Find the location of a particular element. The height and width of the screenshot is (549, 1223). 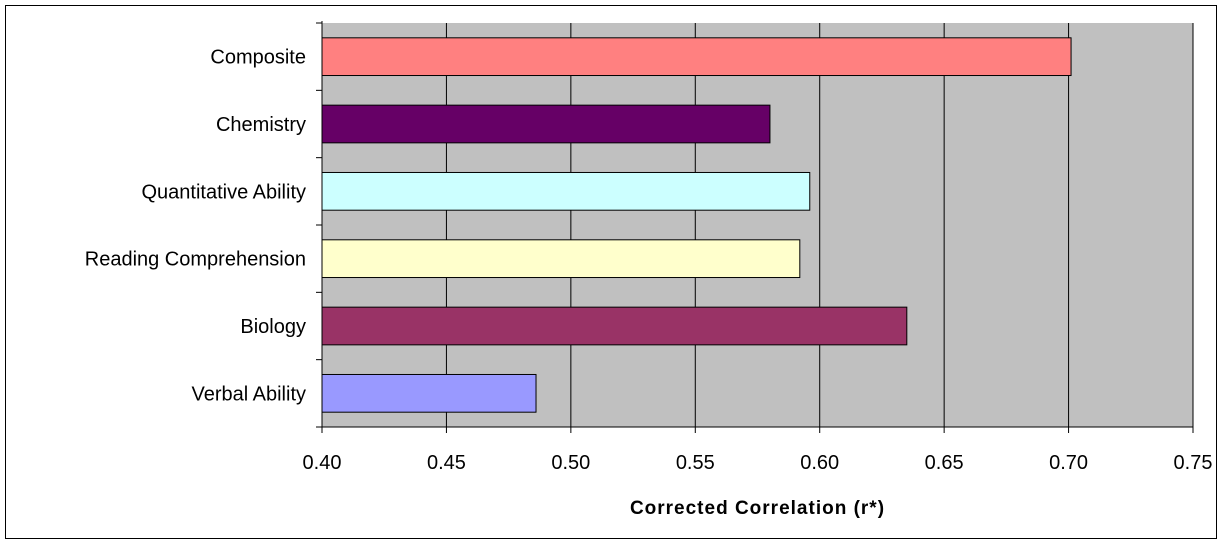

x-tick-label: 0.45 is located at coordinates (446, 463).